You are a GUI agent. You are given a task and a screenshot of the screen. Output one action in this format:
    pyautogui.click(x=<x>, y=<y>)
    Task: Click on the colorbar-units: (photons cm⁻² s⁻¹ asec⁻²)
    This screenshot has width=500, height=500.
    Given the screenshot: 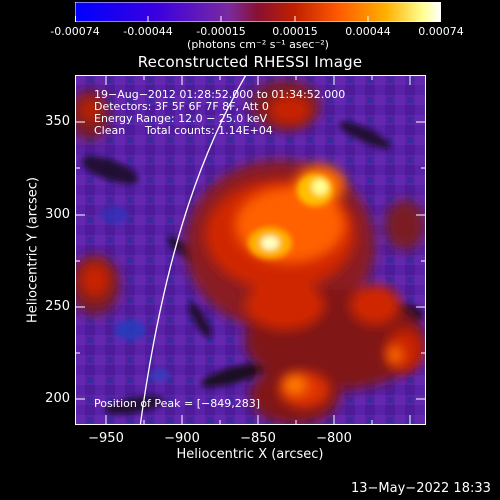 What is the action you would take?
    pyautogui.click(x=258, y=44)
    